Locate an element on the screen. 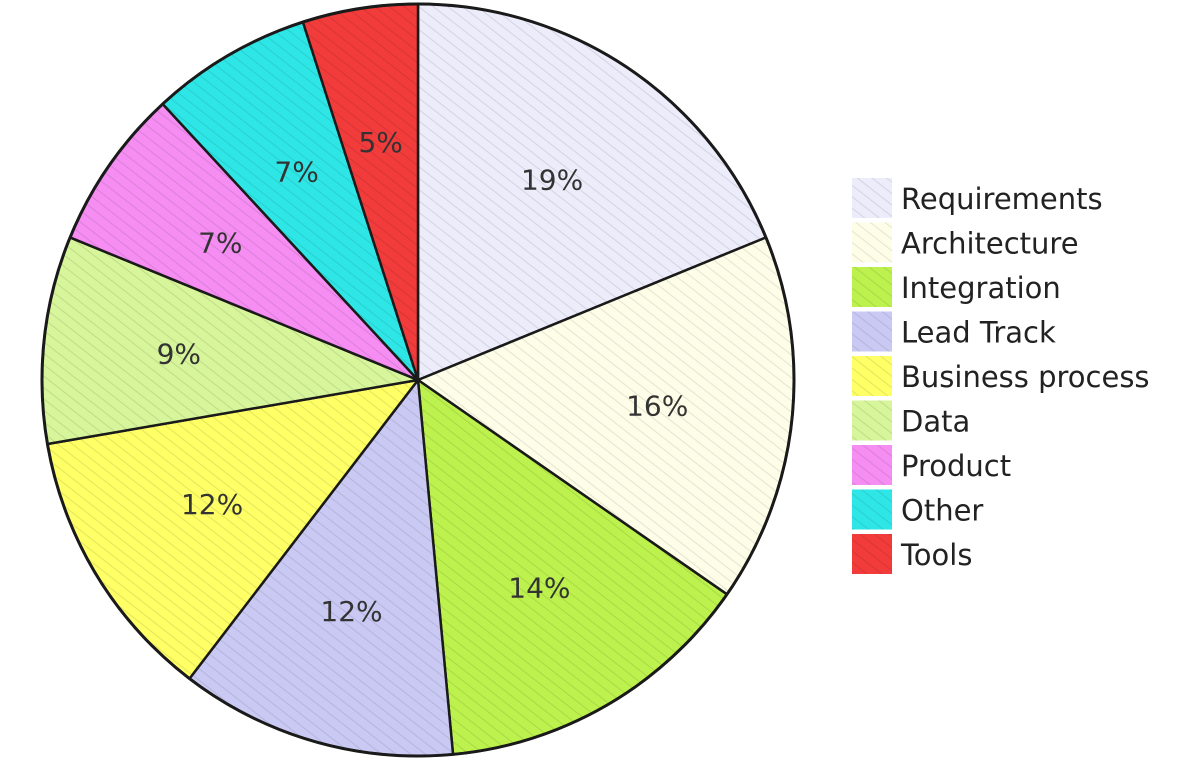 Image resolution: width=1200 pixels, height=765 pixels. legend-item-lead-track: Lead Track is located at coordinates (954, 331).